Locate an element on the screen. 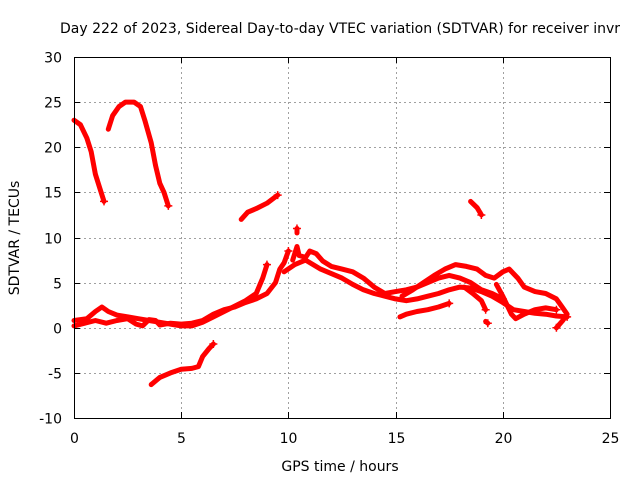  x-tick-label: 5 is located at coordinates (181, 439).